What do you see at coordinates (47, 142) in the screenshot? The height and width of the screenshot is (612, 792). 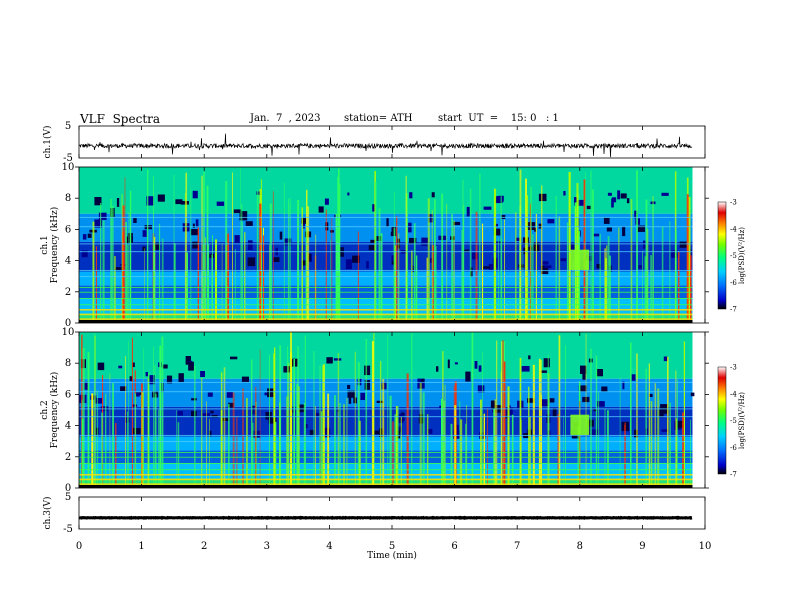 I see `ch1-ylabel: ch.1(V)` at bounding box center [47, 142].